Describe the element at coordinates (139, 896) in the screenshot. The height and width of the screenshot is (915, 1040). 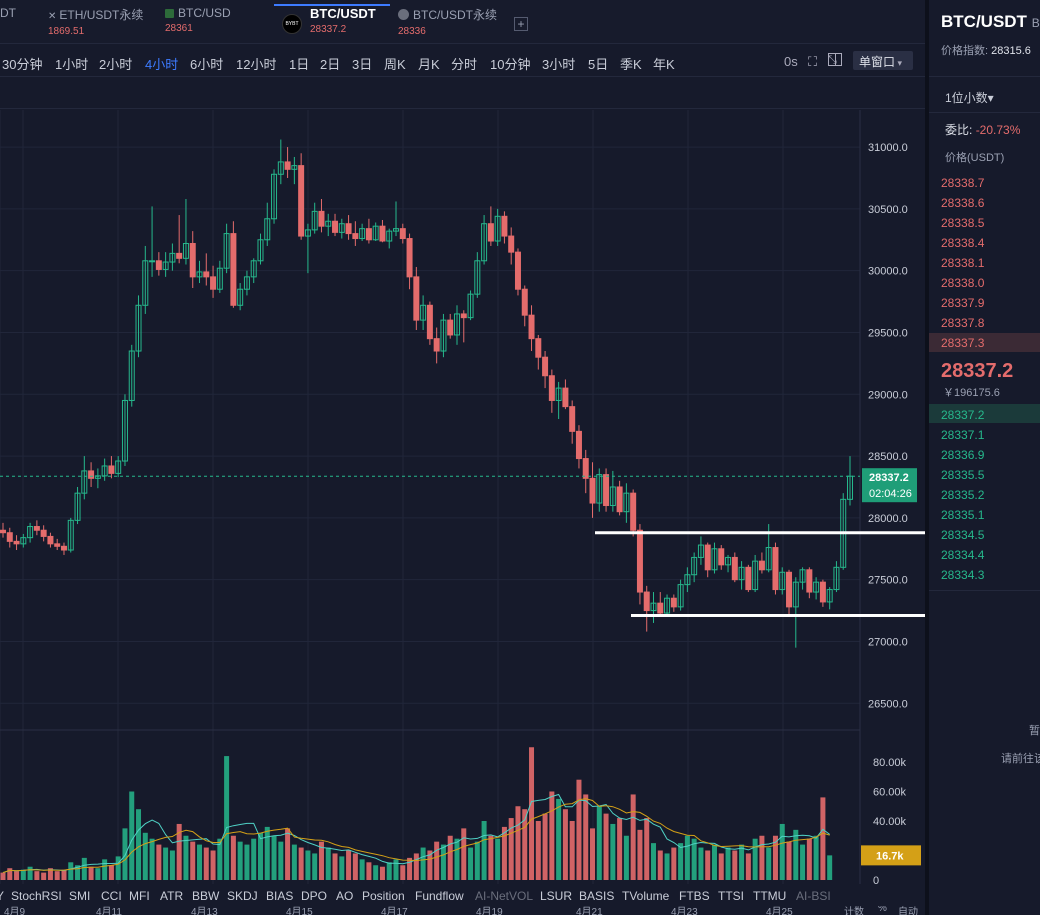
I see `indicator-mfi: MFI` at that location.